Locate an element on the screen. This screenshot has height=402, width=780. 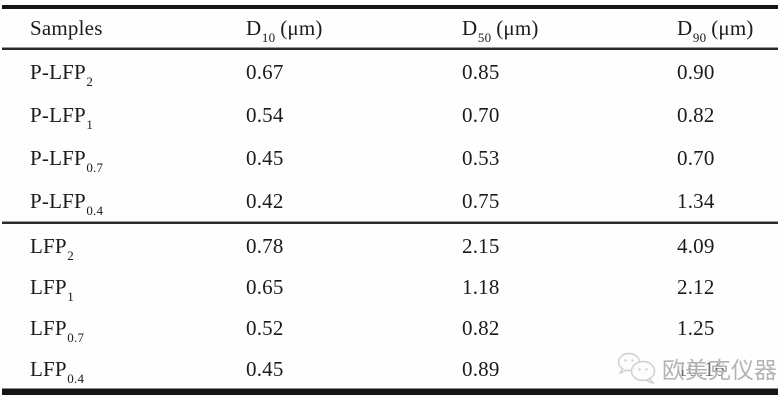
header-samples: Samples is located at coordinates (66, 27).